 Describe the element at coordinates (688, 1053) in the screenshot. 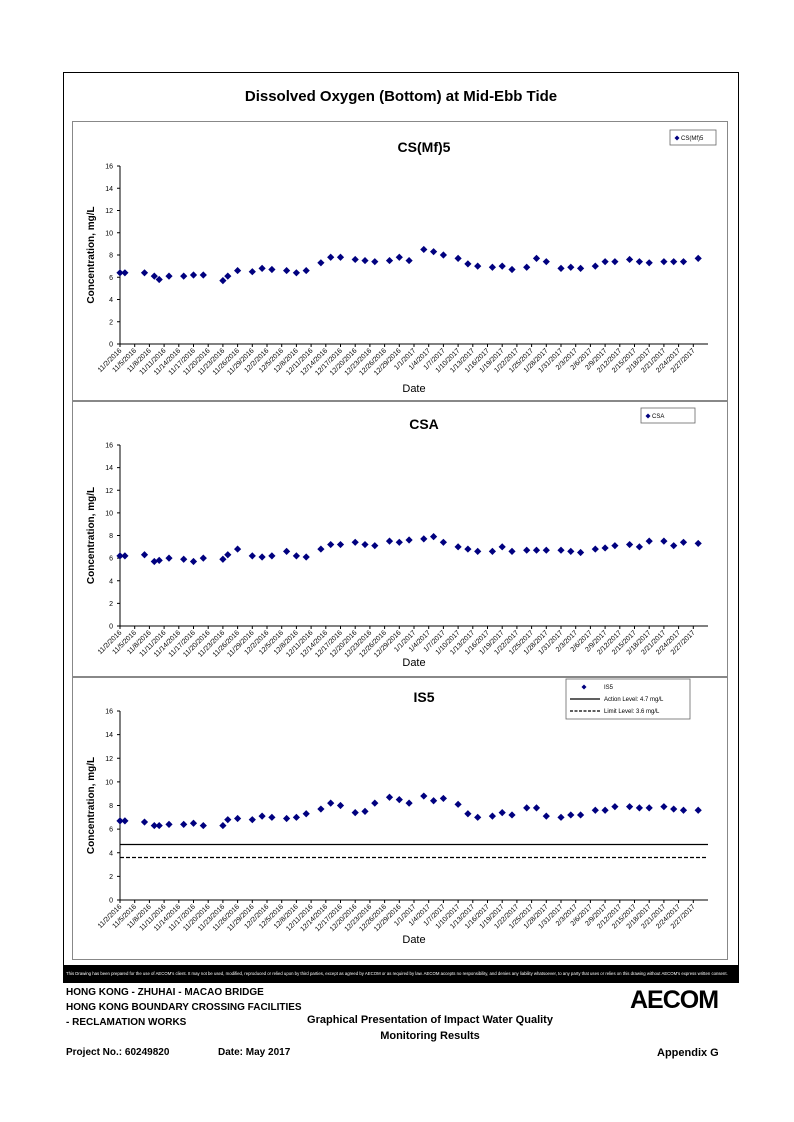

I see `footer-appendix: Appendix G` at that location.